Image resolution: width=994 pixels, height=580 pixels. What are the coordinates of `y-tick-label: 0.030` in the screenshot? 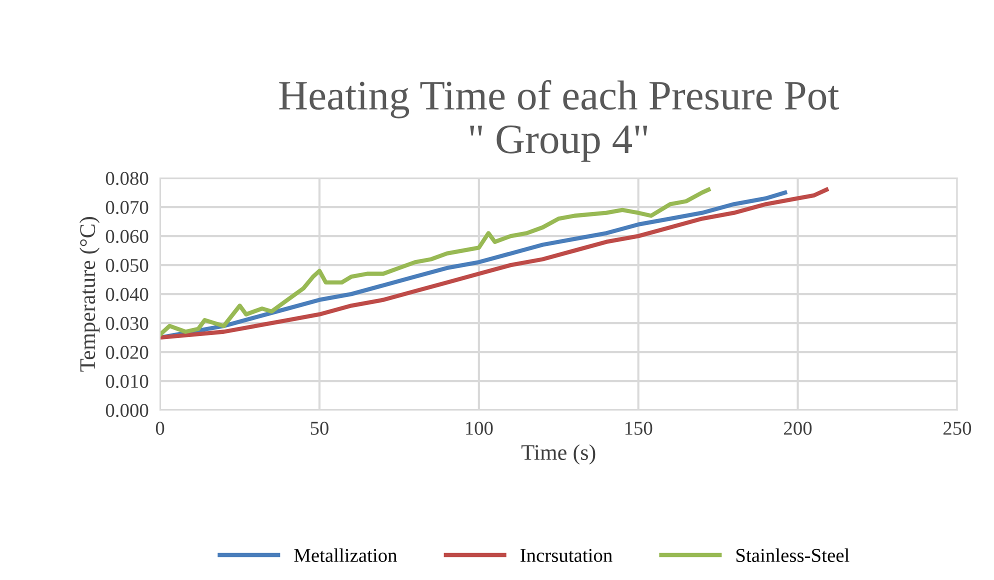 It's located at (127, 323).